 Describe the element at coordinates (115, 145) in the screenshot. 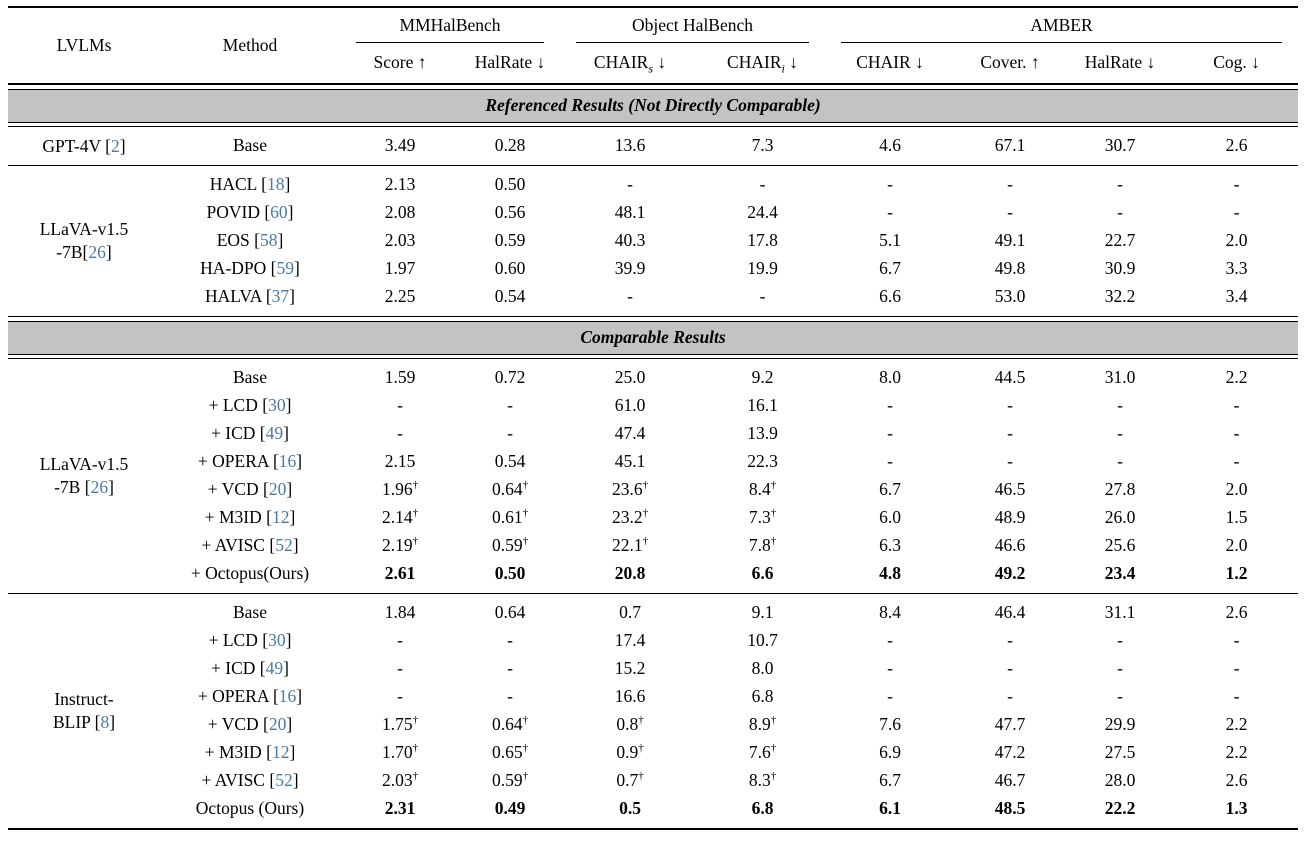

I see `citation-link: 2` at that location.